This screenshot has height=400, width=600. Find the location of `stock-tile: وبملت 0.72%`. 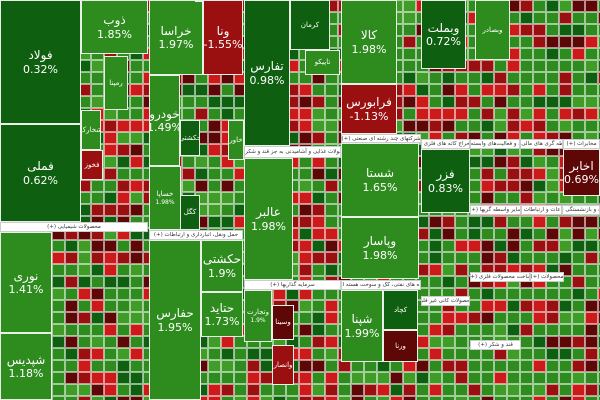

stock-tile: وبملت 0.72% is located at coordinates (443, 34).